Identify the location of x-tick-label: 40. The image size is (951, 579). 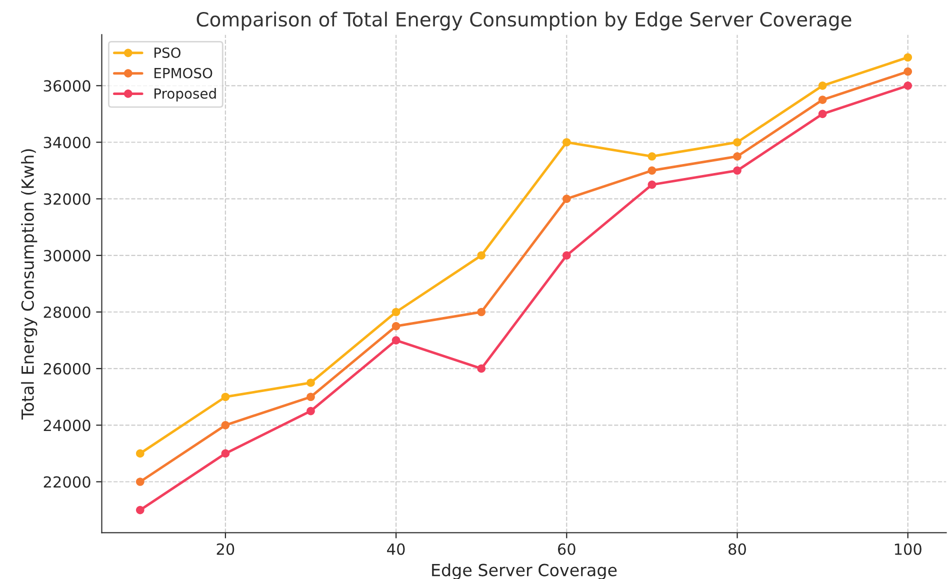
(396, 549).